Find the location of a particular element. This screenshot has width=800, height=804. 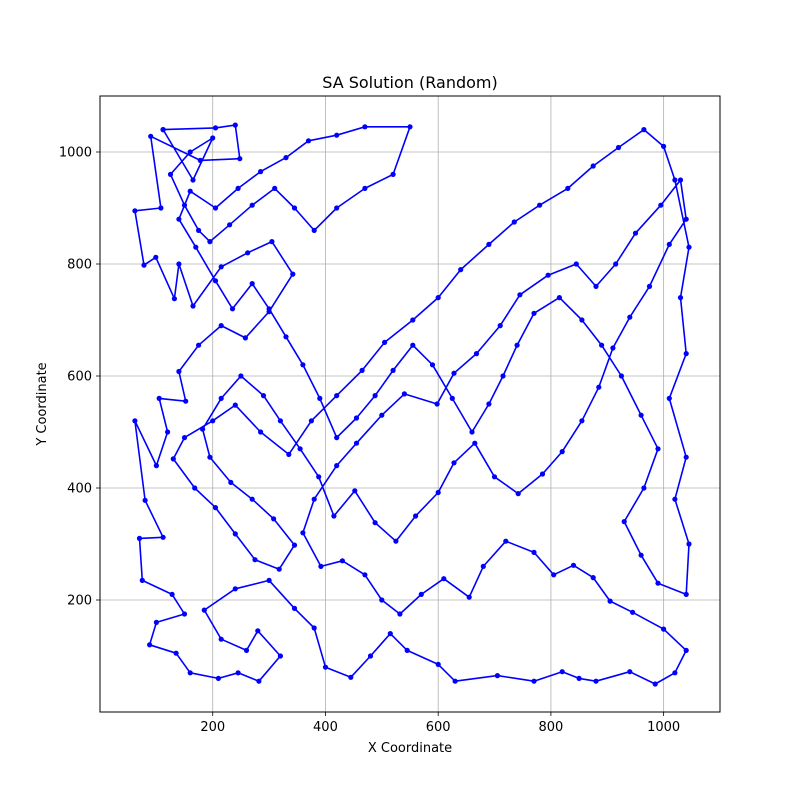

y-tick-label: 400 is located at coordinates (79, 489).